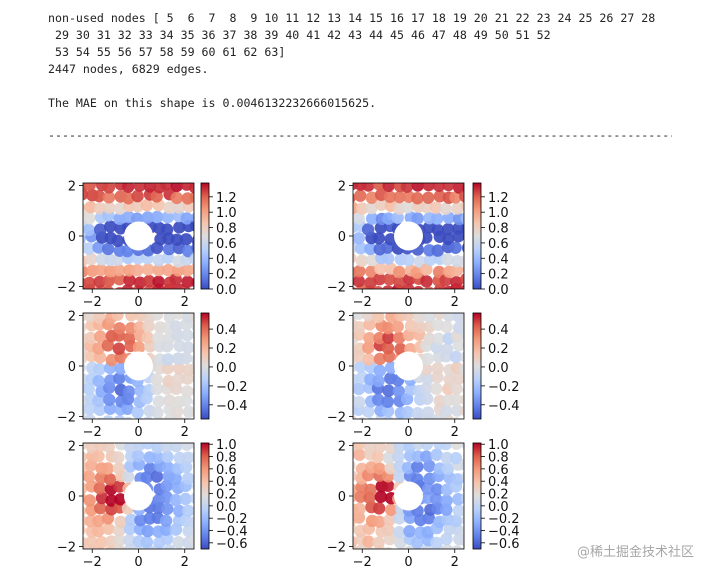 This screenshot has width=708, height=576. What do you see at coordinates (205, 366) in the screenshot?
I see `colorbar` at bounding box center [205, 366].